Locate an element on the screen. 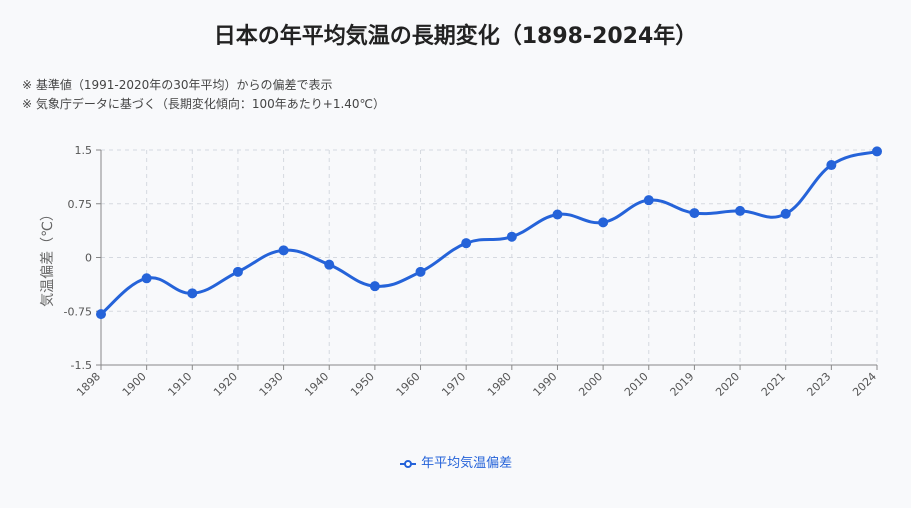 The height and width of the screenshot is (508, 911). chart-title: 日本の年平均気温の長期変化（1898-2024年） is located at coordinates (455, 36).